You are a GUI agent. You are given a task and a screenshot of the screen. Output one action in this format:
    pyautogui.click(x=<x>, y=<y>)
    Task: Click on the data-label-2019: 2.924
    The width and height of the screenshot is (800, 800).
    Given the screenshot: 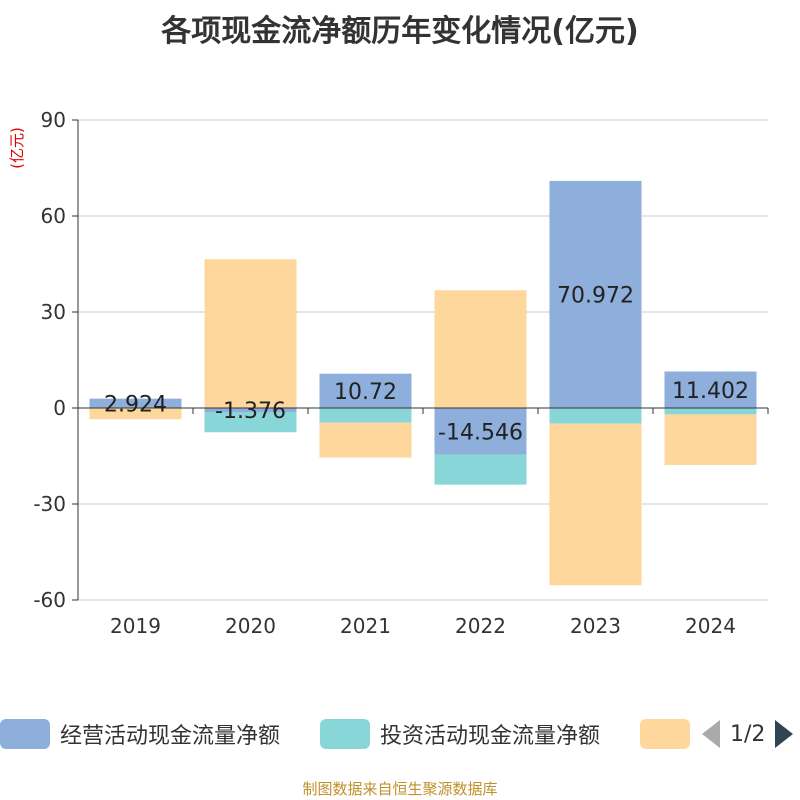 What is the action you would take?
    pyautogui.click(x=135, y=404)
    